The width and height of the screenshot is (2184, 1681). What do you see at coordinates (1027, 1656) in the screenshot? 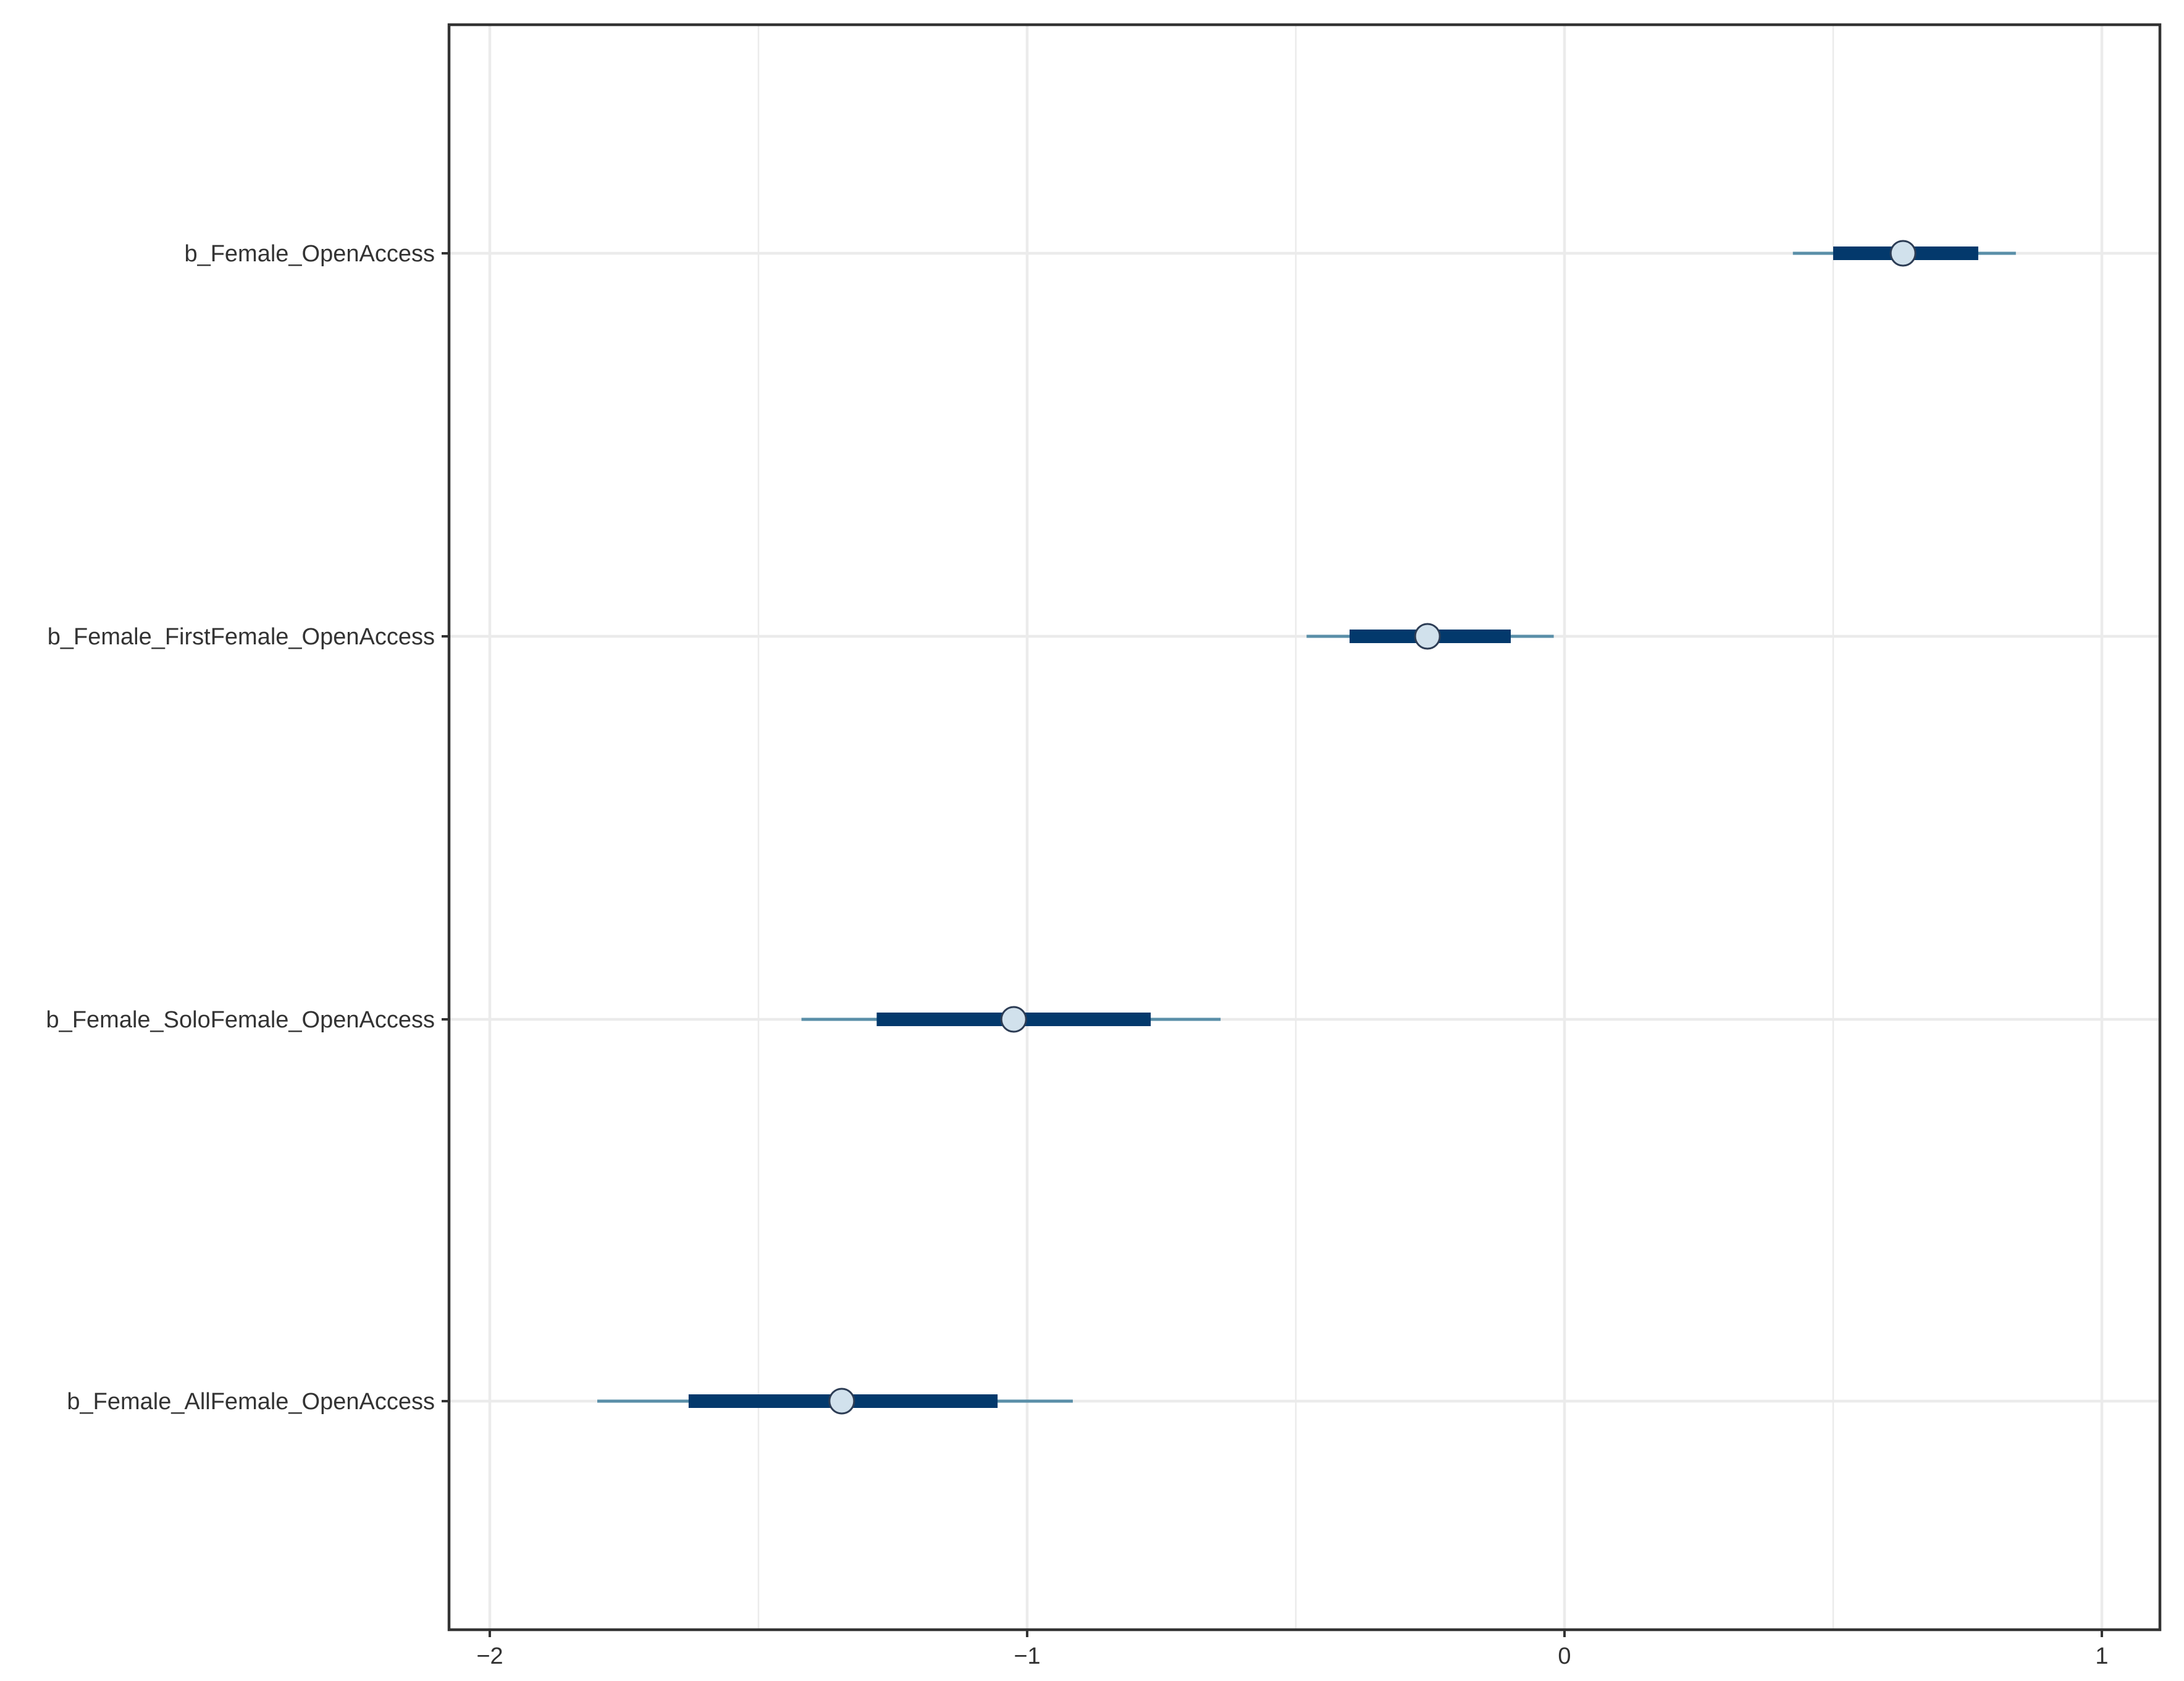
I see `x-tick-label: −1` at bounding box center [1027, 1656].